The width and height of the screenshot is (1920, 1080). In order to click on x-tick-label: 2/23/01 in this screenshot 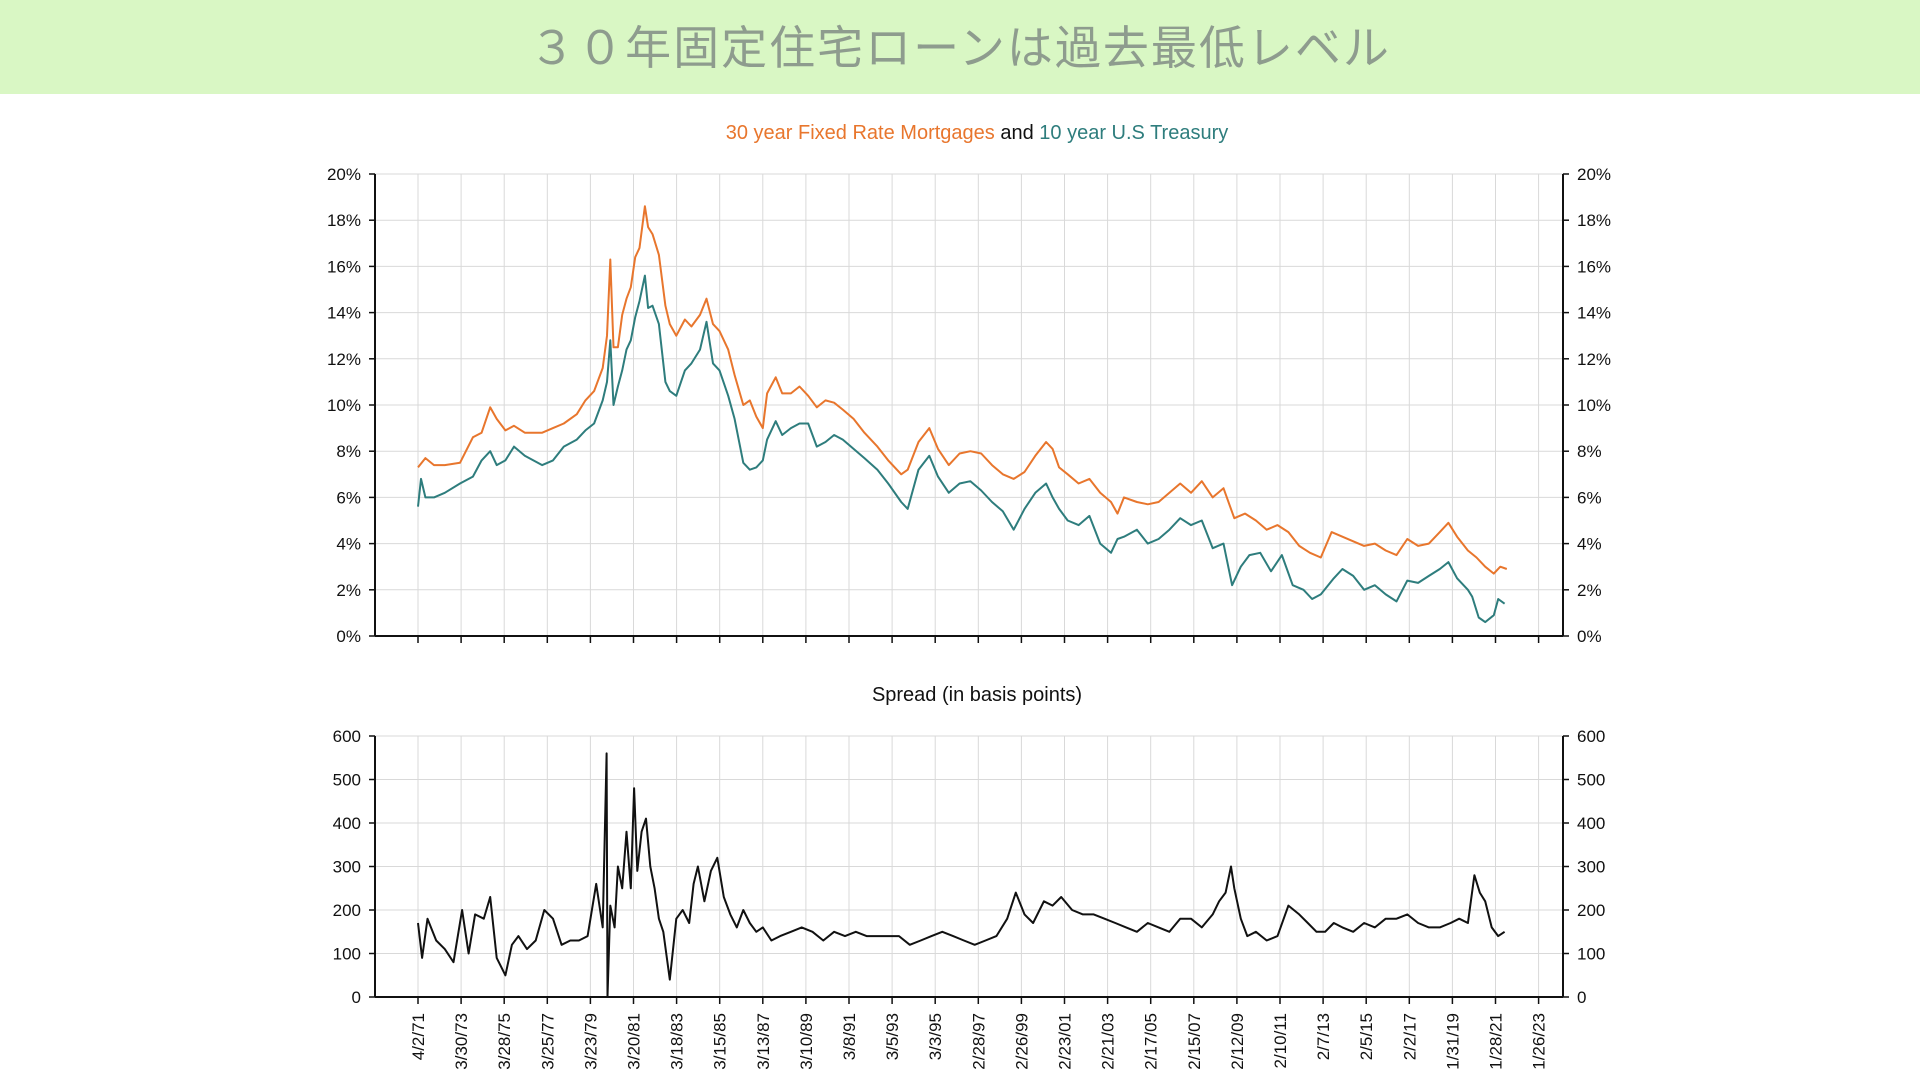, I will do `click(1065, 1041)`.